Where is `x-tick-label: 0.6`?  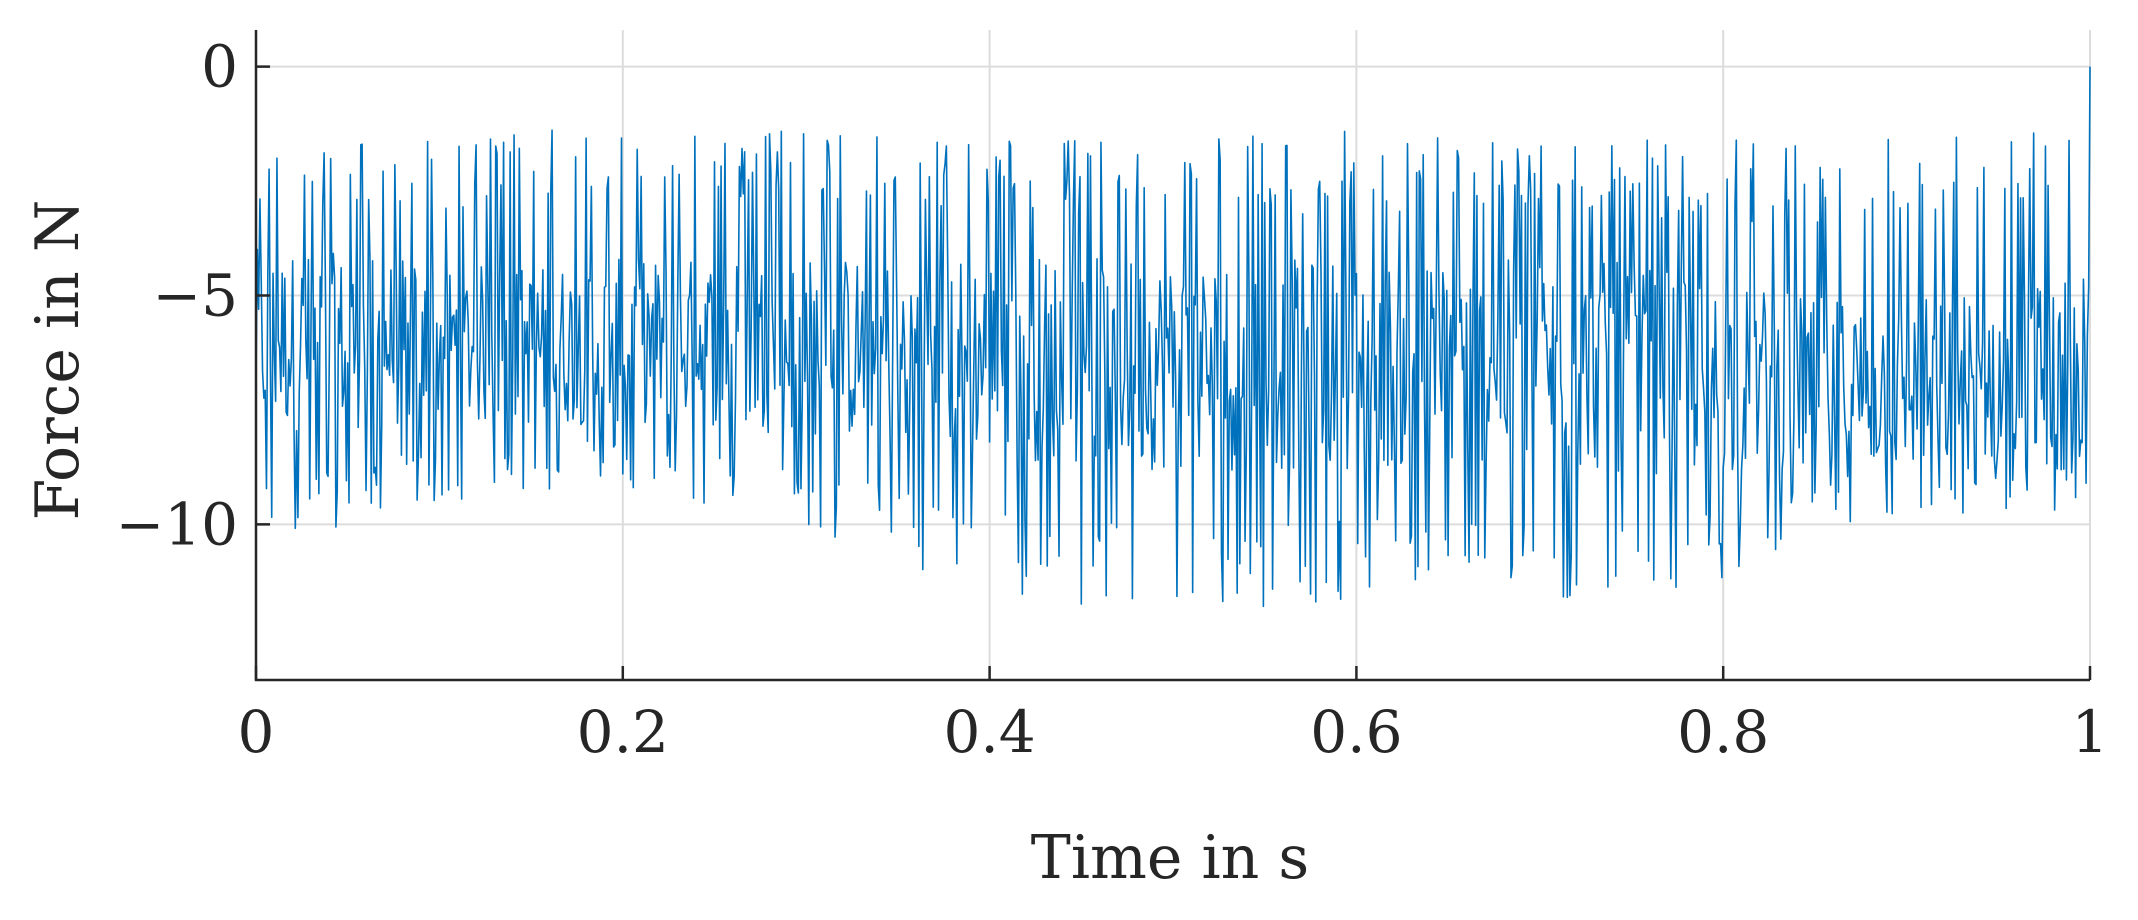
x-tick-label: 0.6 is located at coordinates (1356, 732).